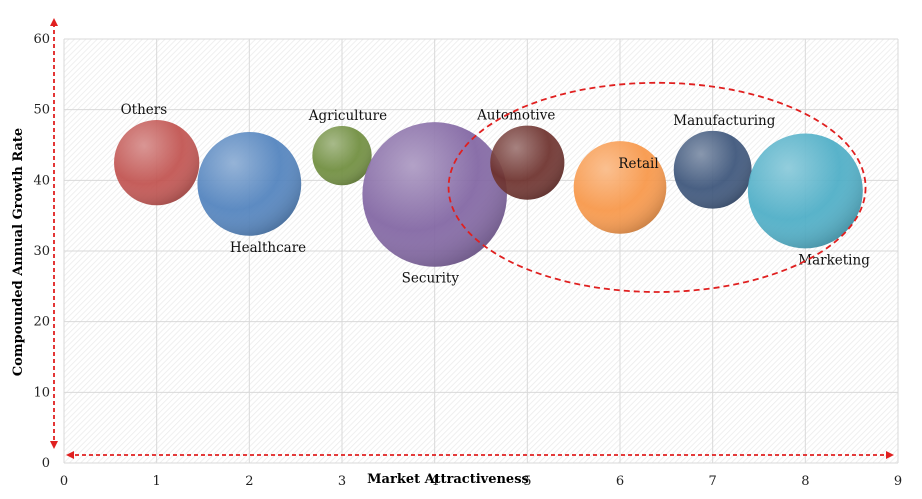 The image size is (922, 499). What do you see at coordinates (41, 322) in the screenshot?
I see `y-tick-label: 20` at bounding box center [41, 322].